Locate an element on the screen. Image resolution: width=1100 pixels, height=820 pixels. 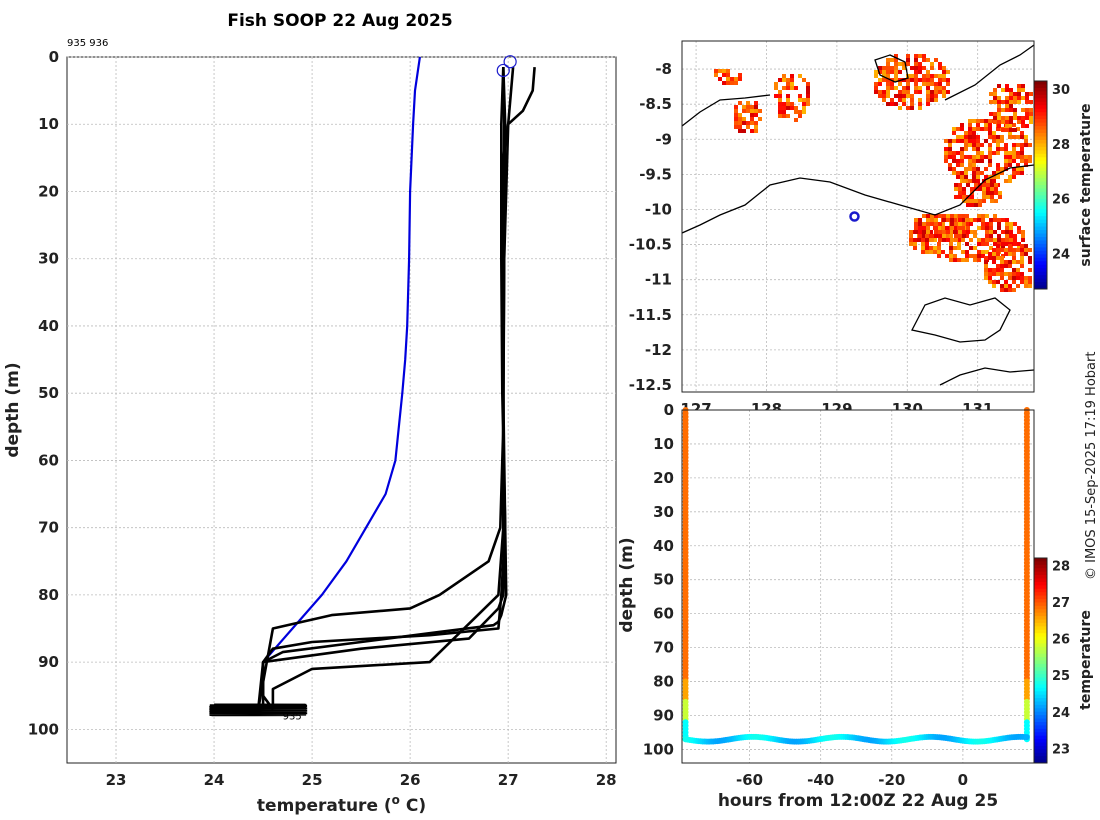
profile-y-tick-label: 20 is located at coordinates (48, 191).